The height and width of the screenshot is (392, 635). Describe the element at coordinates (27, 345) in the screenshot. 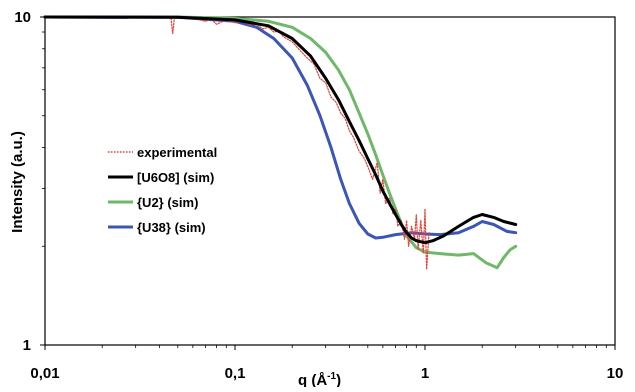

I see `y-tick-label: 1` at that location.